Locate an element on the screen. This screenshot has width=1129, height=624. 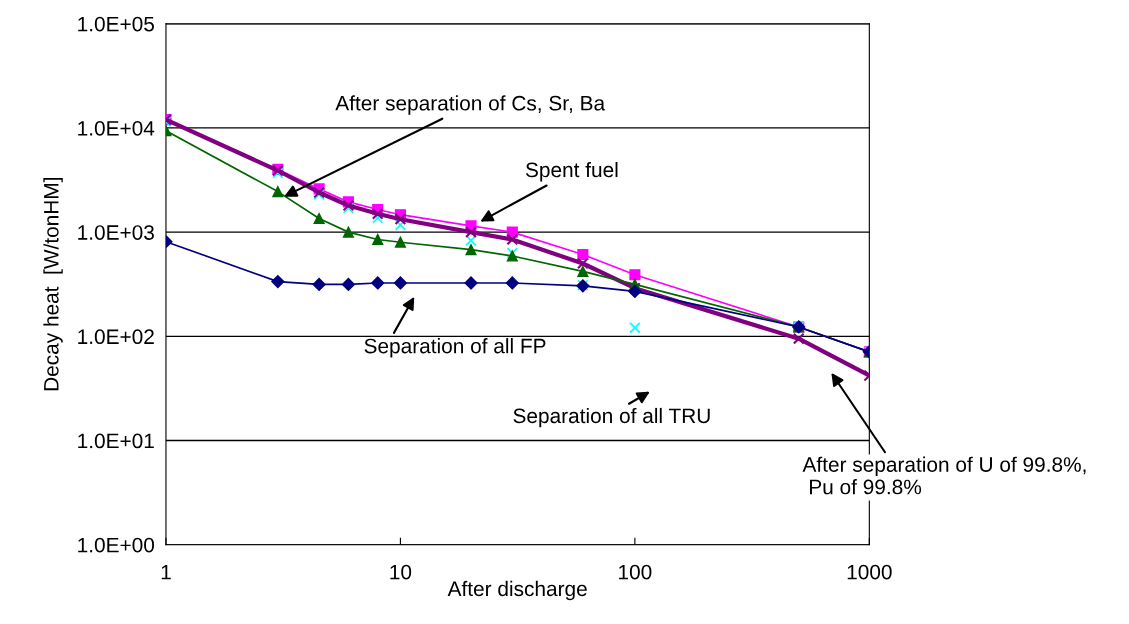
annotation: Spent fuel is located at coordinates (571, 171).